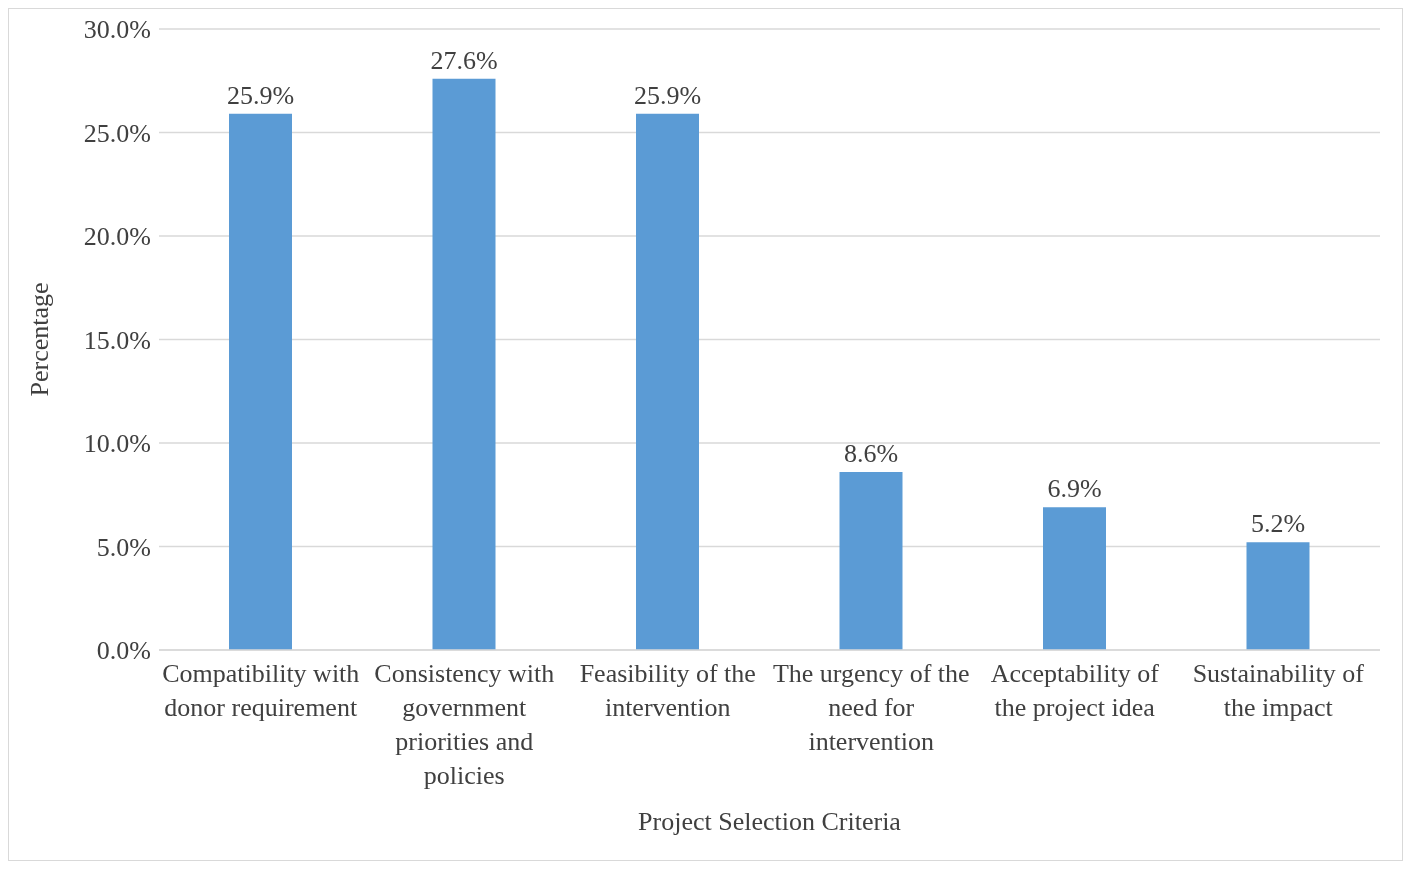 The image size is (1411, 871). What do you see at coordinates (117, 444) in the screenshot?
I see `y-tick-label: 10.0%` at bounding box center [117, 444].